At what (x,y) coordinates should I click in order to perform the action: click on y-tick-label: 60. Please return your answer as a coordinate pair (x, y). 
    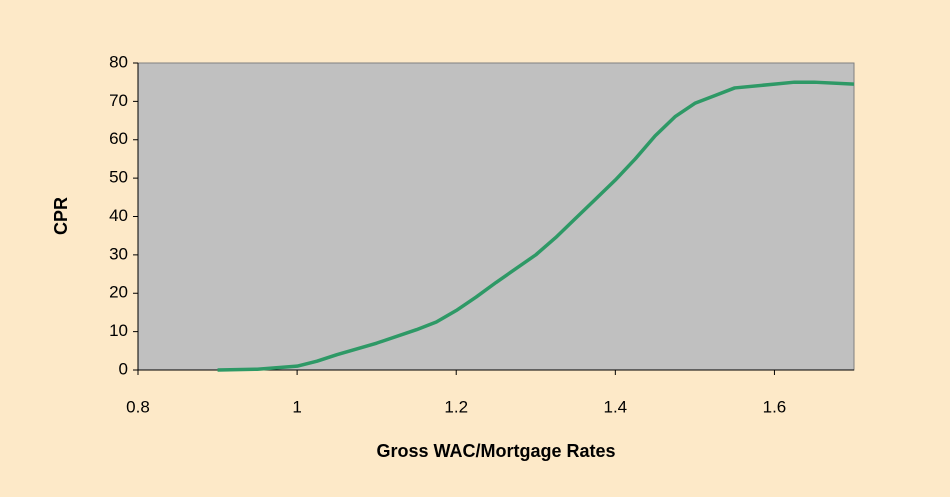
    Looking at the image, I should click on (118, 138).